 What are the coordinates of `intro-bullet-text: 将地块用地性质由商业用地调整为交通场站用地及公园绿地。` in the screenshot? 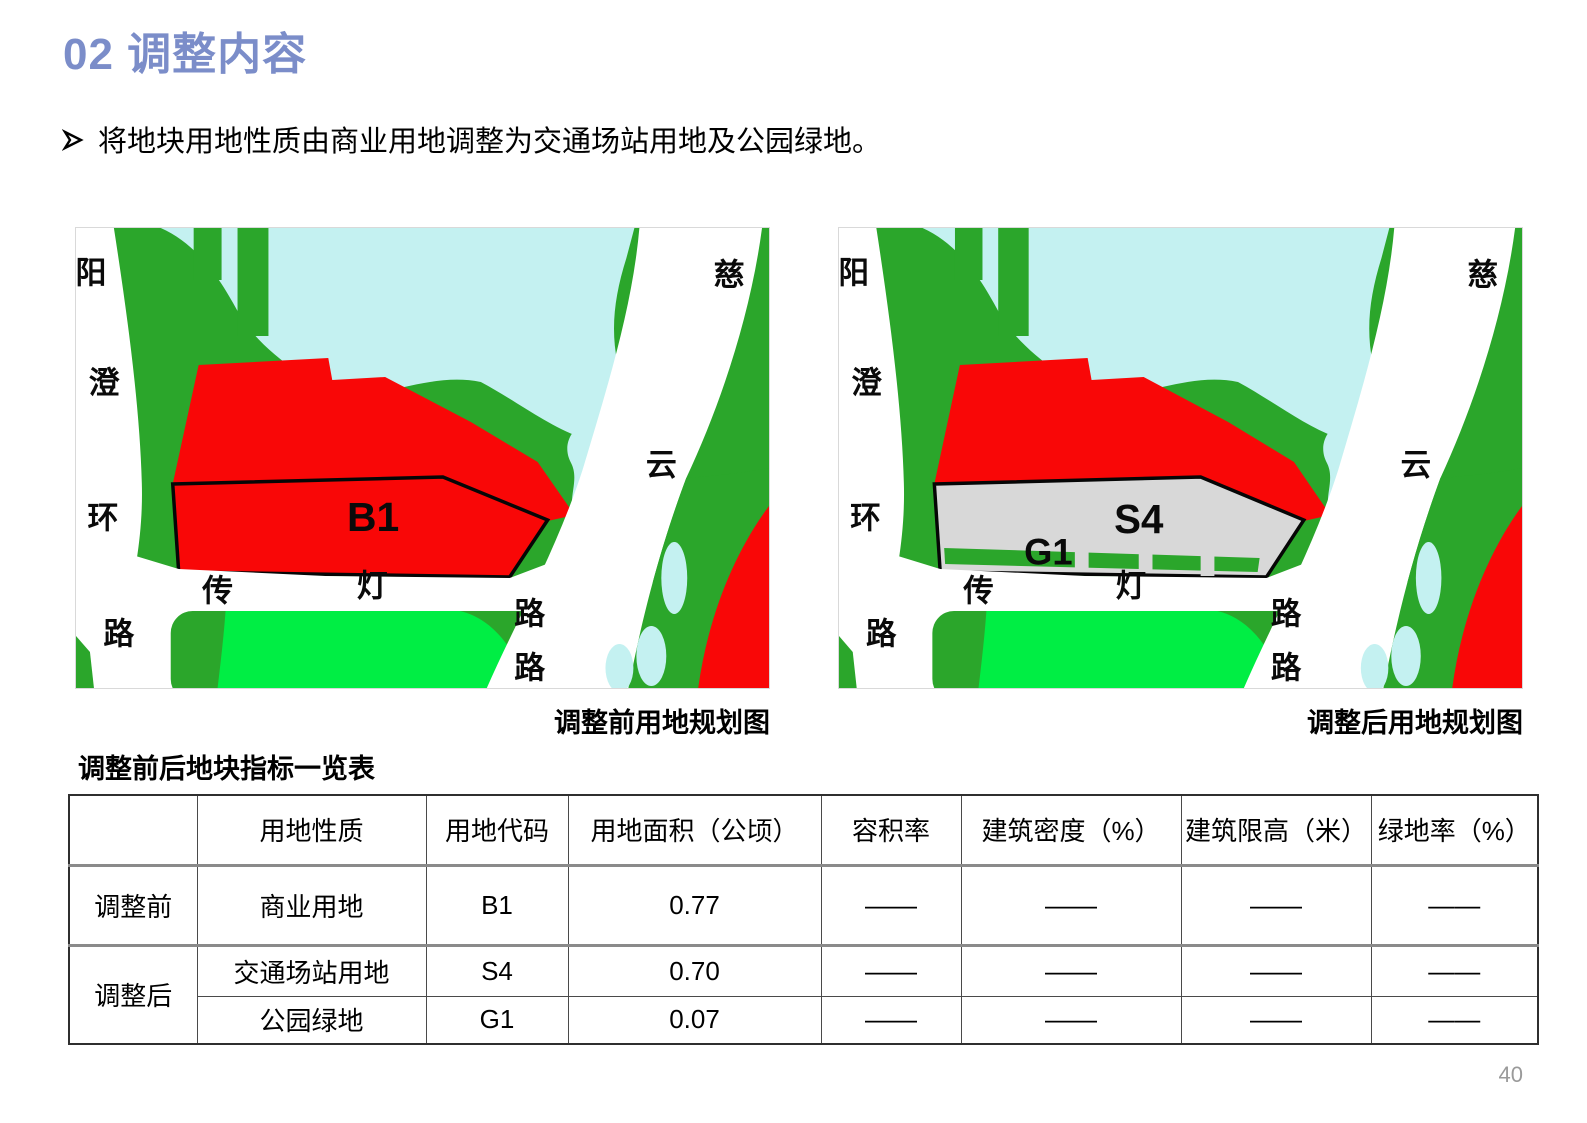 It's located at (490, 142).